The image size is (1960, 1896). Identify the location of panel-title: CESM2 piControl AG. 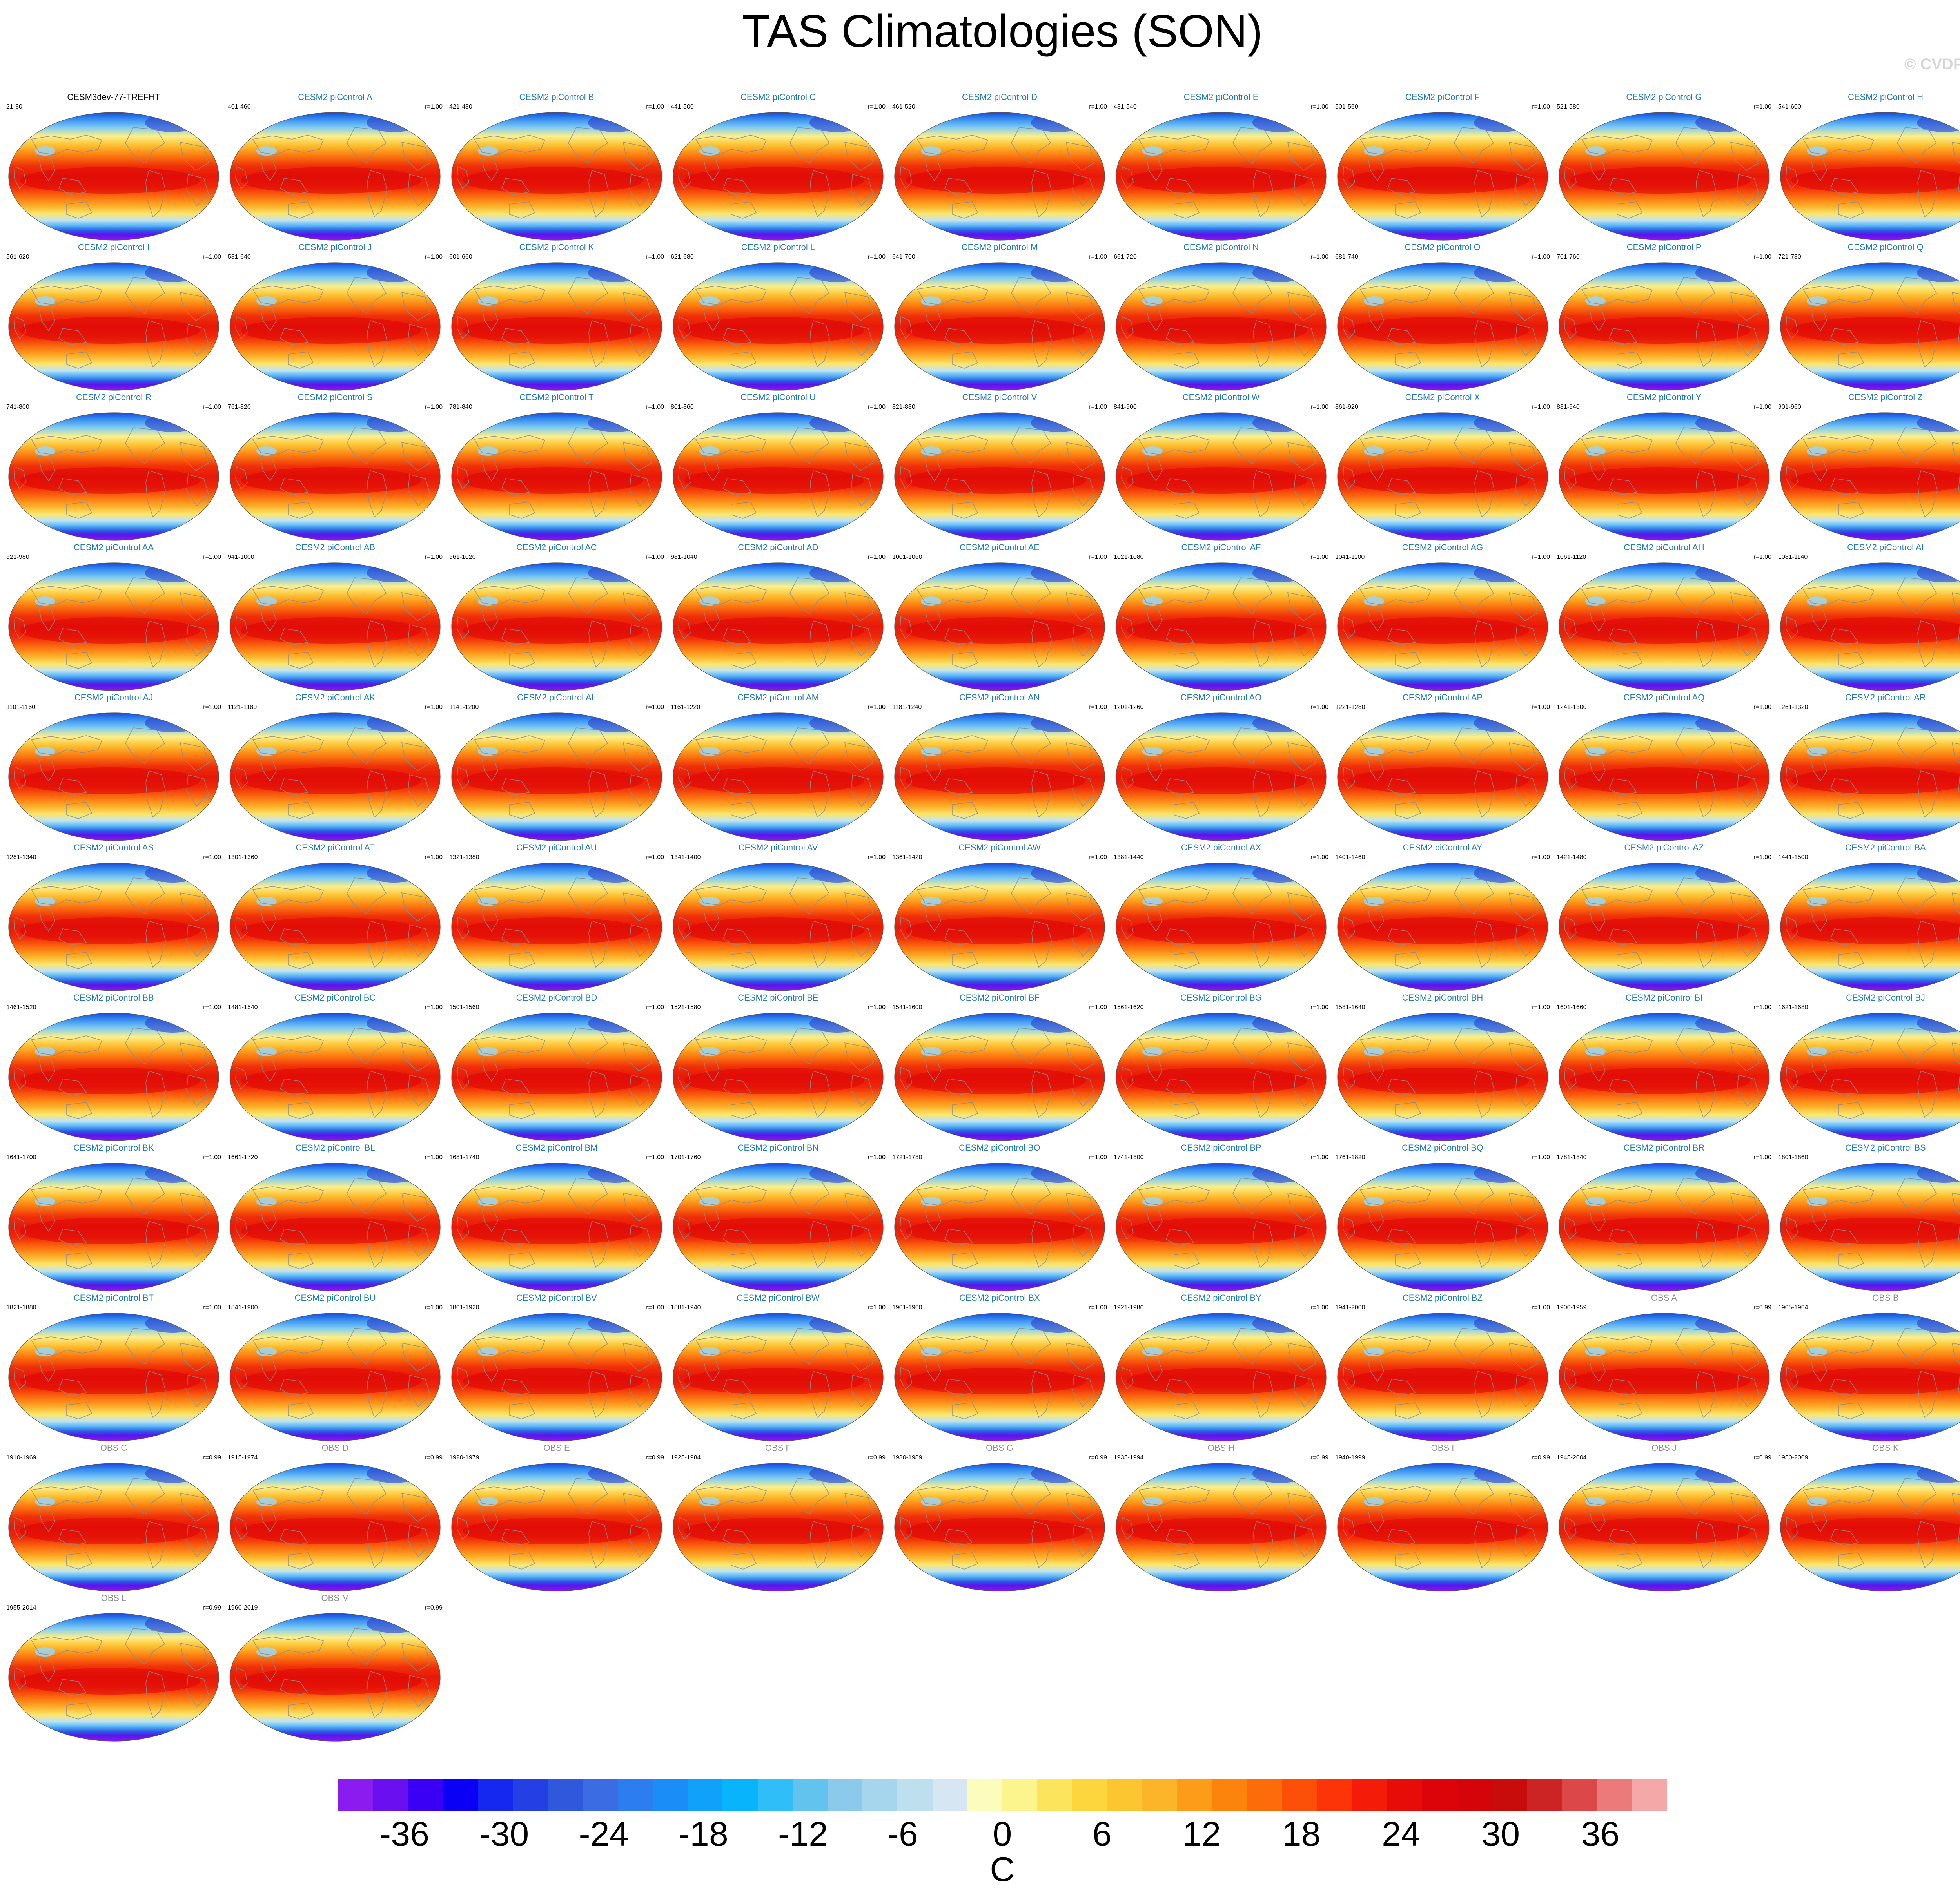
(1443, 547).